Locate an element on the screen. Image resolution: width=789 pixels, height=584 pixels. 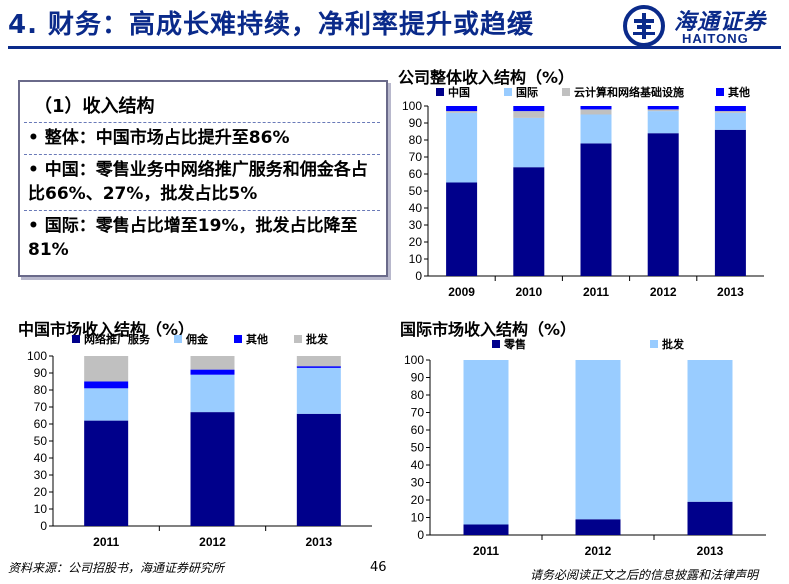
y-tick-label: 40 is located at coordinates (41, 458).